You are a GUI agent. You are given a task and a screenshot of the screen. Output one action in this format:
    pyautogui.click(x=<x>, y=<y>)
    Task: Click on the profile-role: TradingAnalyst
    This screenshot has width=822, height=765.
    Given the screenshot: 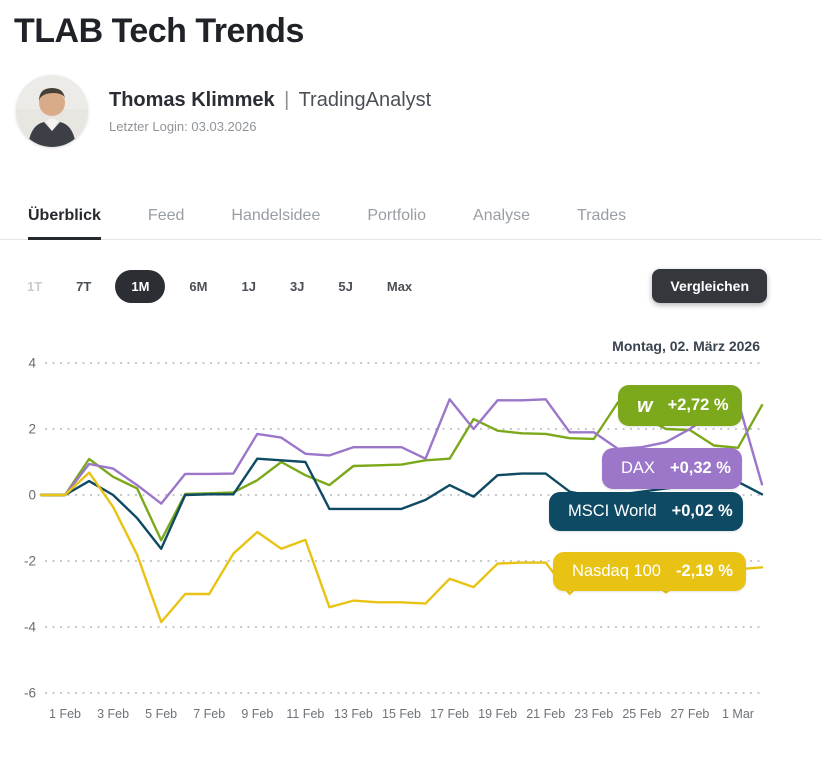 What is the action you would take?
    pyautogui.click(x=365, y=99)
    